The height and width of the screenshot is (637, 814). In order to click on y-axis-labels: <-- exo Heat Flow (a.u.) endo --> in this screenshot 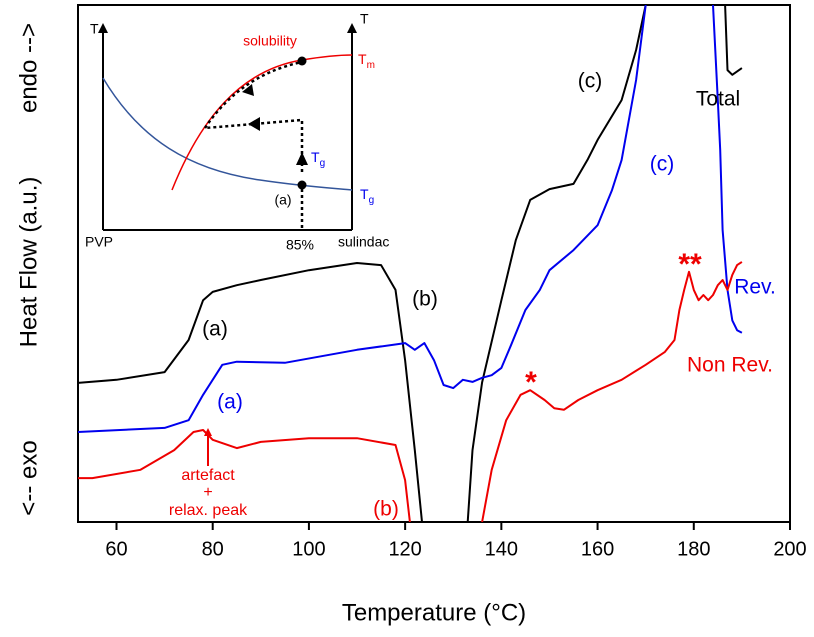, I will do `click(28, 269)`.